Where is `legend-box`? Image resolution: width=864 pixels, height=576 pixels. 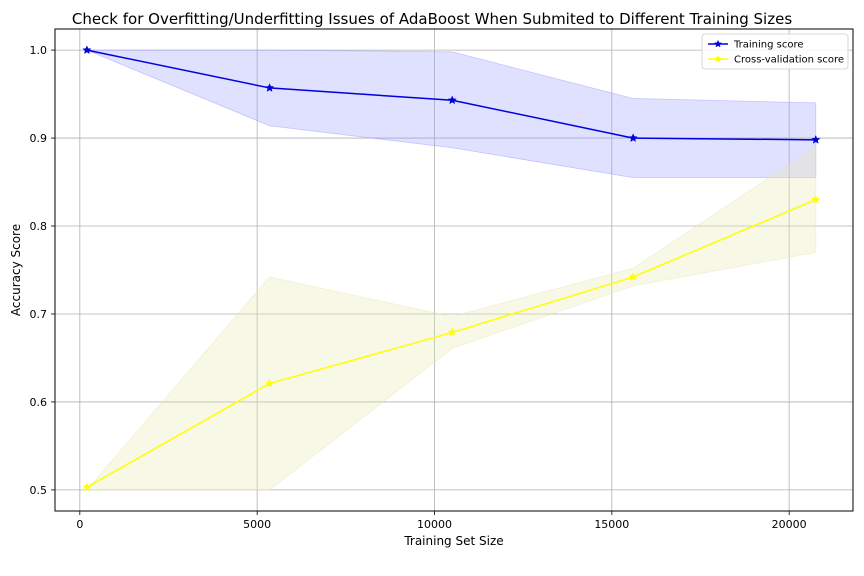 legend-box is located at coordinates (775, 51).